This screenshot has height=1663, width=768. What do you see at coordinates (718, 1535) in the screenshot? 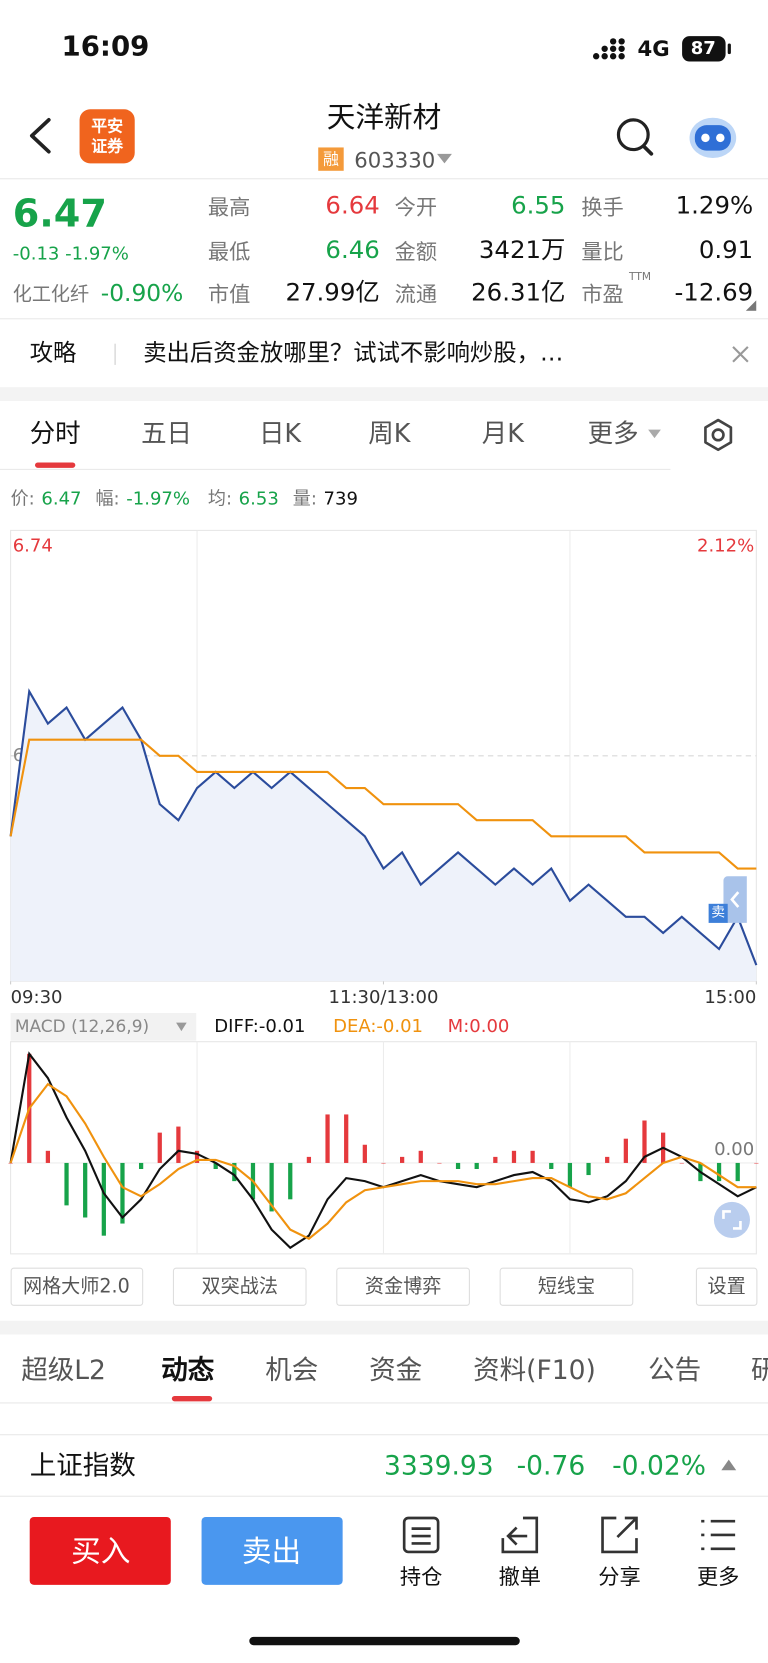
I see `more-icon` at bounding box center [718, 1535].